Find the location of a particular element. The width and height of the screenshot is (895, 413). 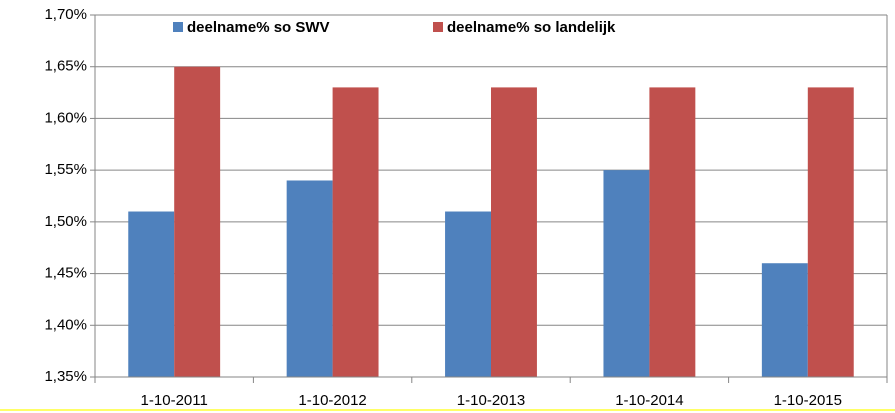

y-tick-label: 1,55% is located at coordinates (65, 169).